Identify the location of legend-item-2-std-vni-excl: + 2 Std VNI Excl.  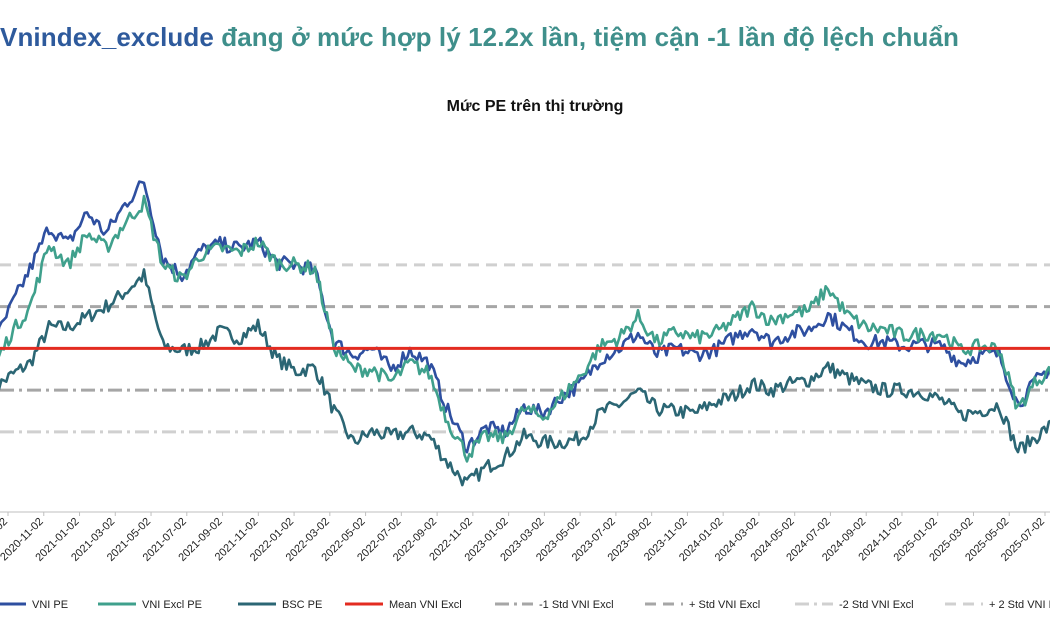
(997, 605).